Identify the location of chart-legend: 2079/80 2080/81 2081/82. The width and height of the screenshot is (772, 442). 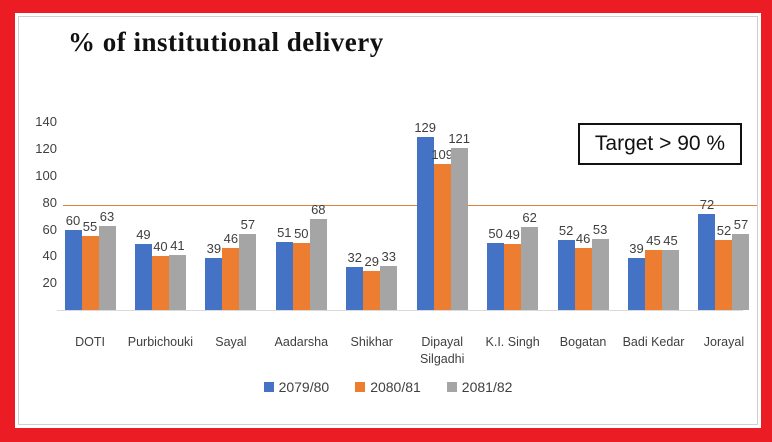
(388, 387).